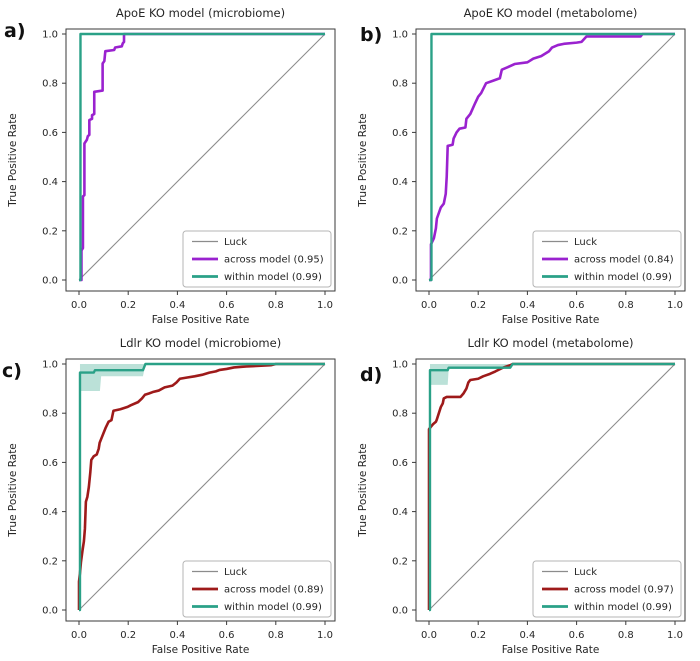  Describe the element at coordinates (624, 260) in the screenshot. I see `legend-label: across model (0.84)` at that location.